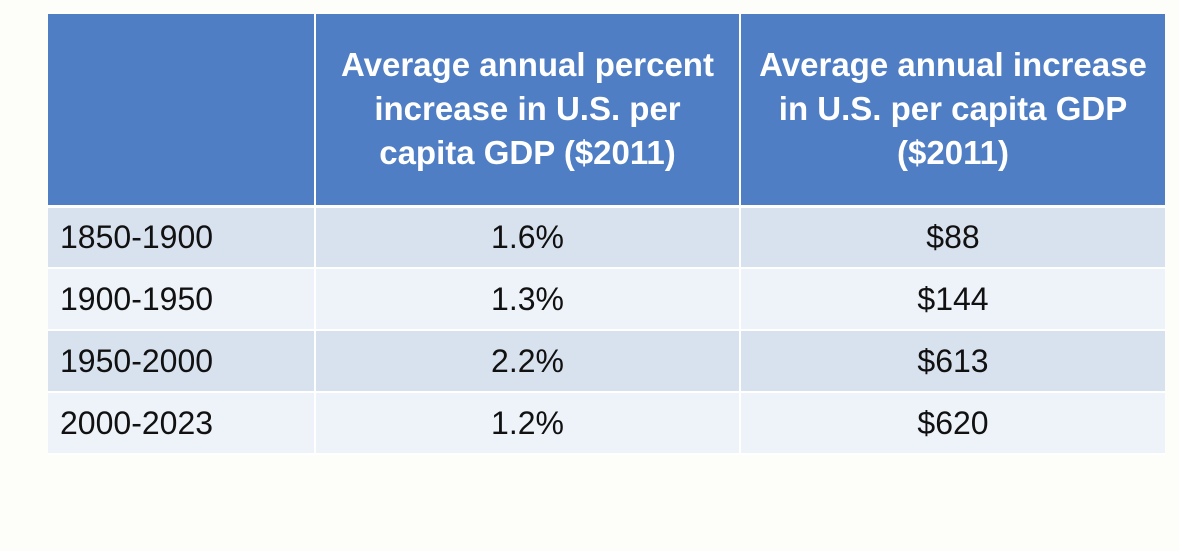 Image resolution: width=1179 pixels, height=551 pixels. I want to click on period-cell: 2000-2023, so click(182, 423).